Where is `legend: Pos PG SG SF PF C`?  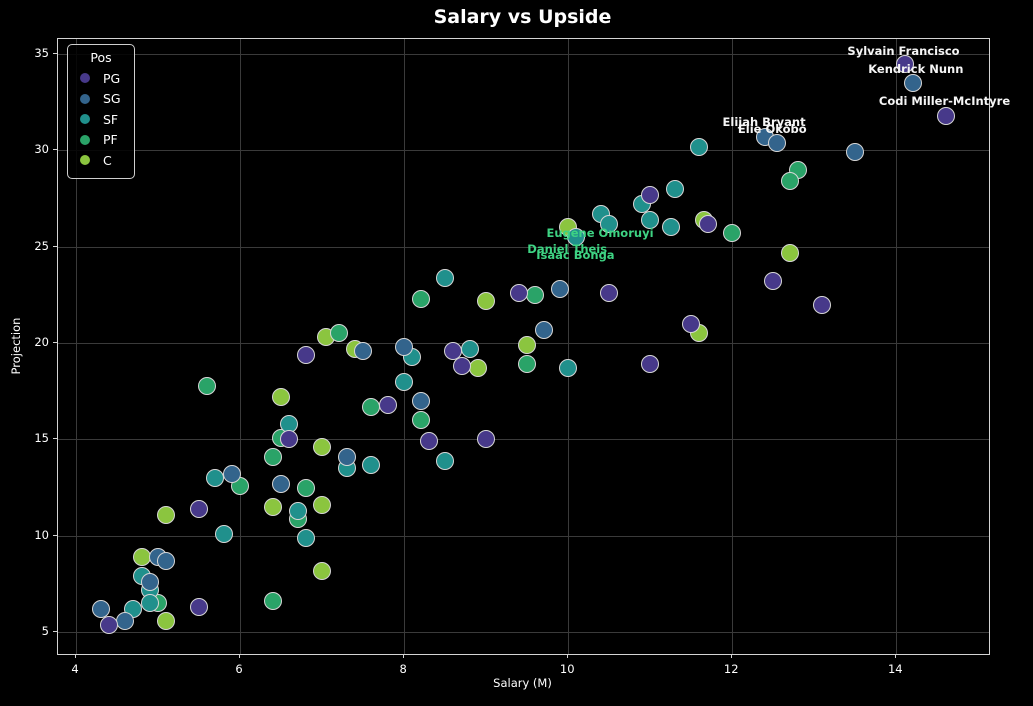
legend: Pos PG SG SF PF C is located at coordinates (101, 111).